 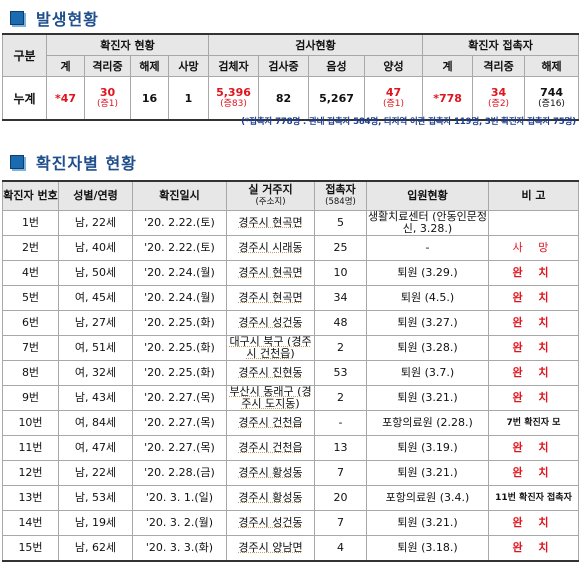 I want to click on contacts: 4, so click(x=340, y=548).